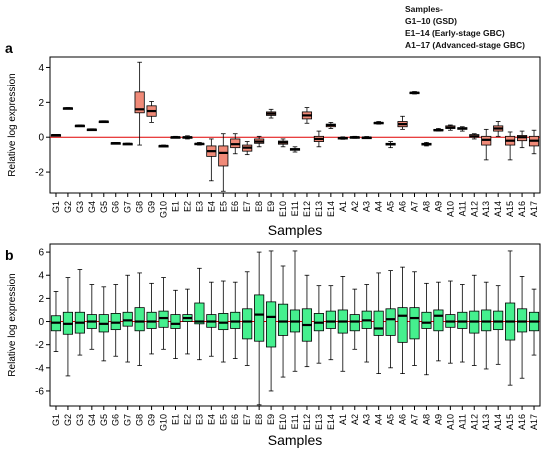 The height and width of the screenshot is (452, 550). What do you see at coordinates (331, 209) in the screenshot?
I see `x-category-label: E14` at bounding box center [331, 209].